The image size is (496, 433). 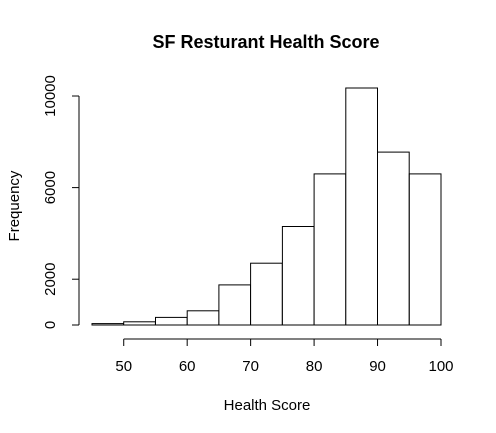 What do you see at coordinates (284, 356) in the screenshot?
I see `x-axis: 50 60 70 80 90 100` at bounding box center [284, 356].